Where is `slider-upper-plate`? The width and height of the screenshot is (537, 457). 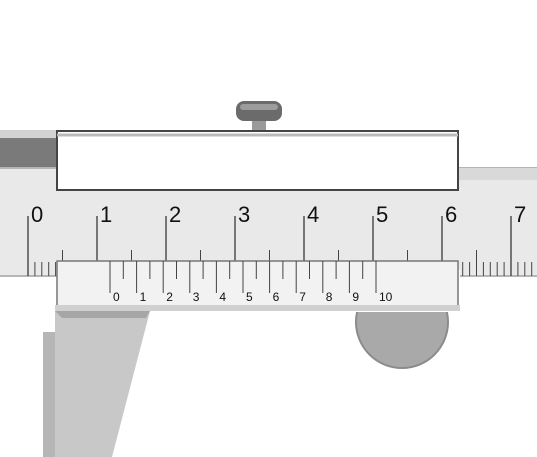 slider-upper-plate is located at coordinates (257, 160).